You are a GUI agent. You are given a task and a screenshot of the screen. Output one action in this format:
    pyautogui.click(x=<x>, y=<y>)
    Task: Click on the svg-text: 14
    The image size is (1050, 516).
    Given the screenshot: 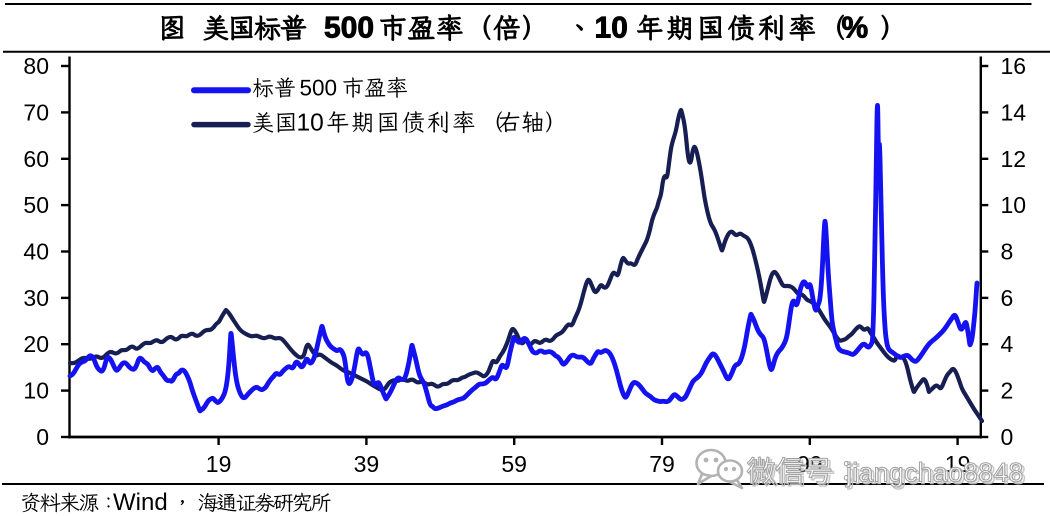 What is the action you would take?
    pyautogui.click(x=1014, y=112)
    